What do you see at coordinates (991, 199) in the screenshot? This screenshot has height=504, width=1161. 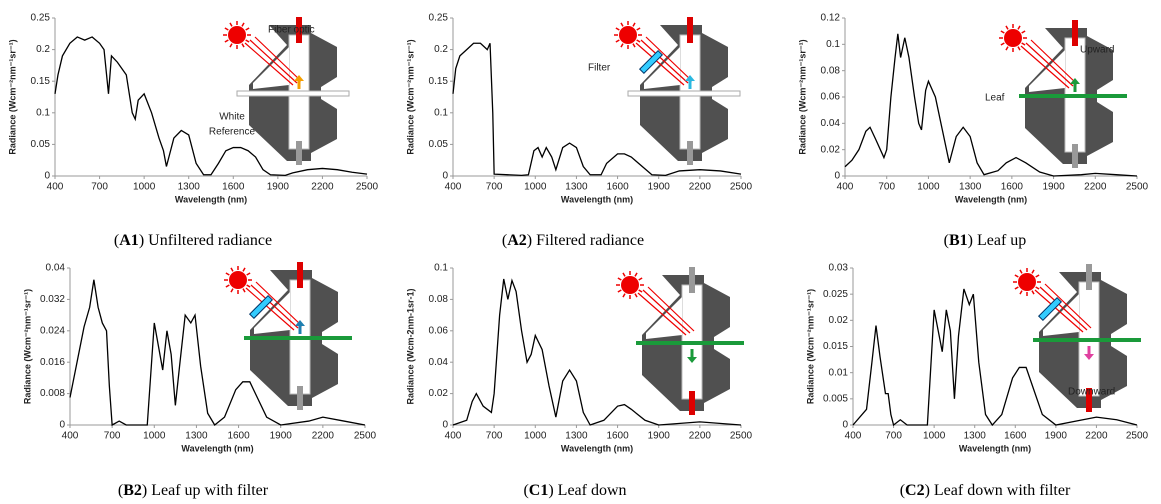 I see `x-axis-title: Wavelength (nm)` at bounding box center [991, 199].